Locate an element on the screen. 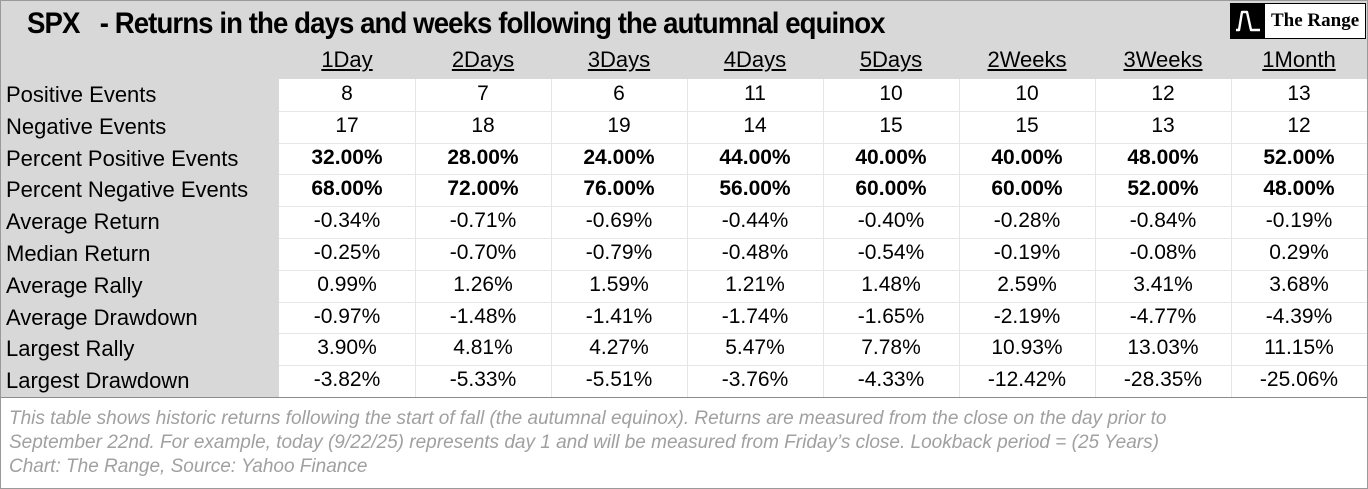 The height and width of the screenshot is (489, 1368). table-cell: -0.70% is located at coordinates (483, 252).